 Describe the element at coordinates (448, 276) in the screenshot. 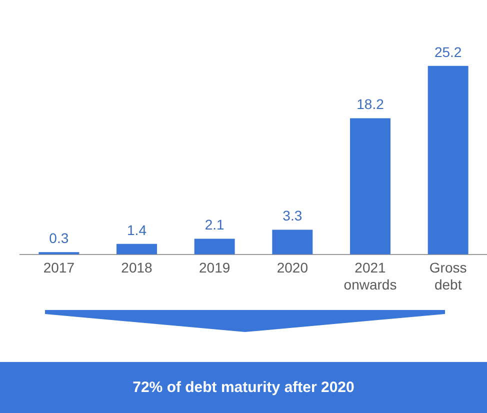

I see `x-tick-label: Gross debt` at that location.